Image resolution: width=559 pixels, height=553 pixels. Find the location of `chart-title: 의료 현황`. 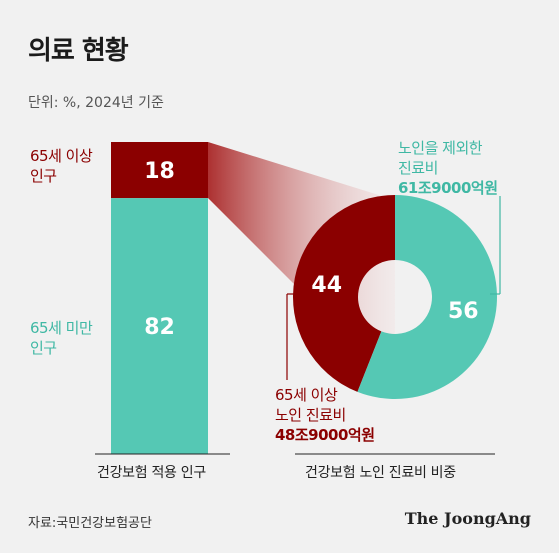

chart-title: 의료 현황 is located at coordinates (78, 51).